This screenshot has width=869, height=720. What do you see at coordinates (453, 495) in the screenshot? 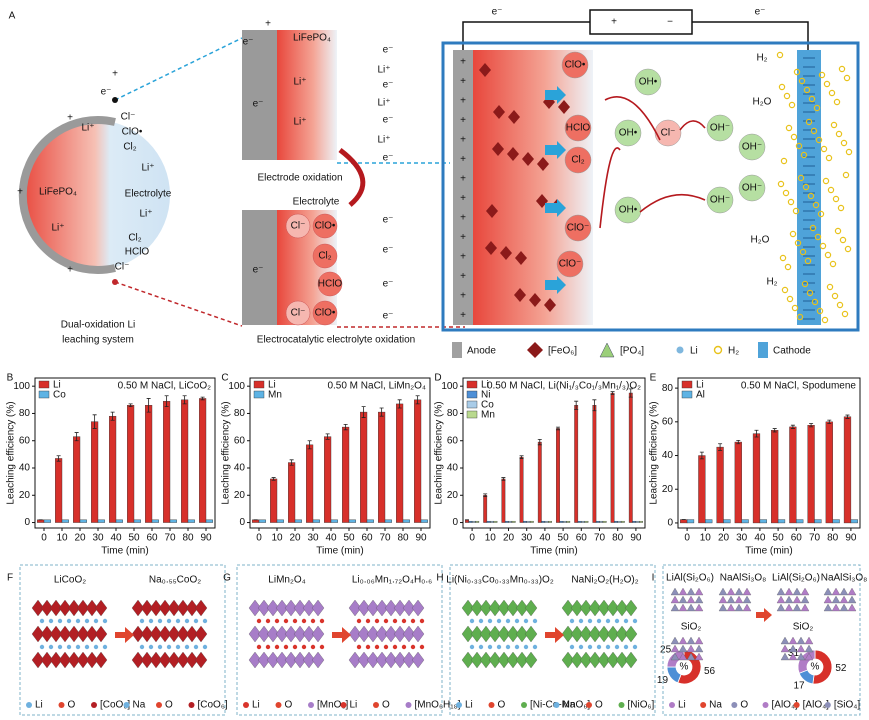
I see `y-tick-label: 20` at bounding box center [453, 495].